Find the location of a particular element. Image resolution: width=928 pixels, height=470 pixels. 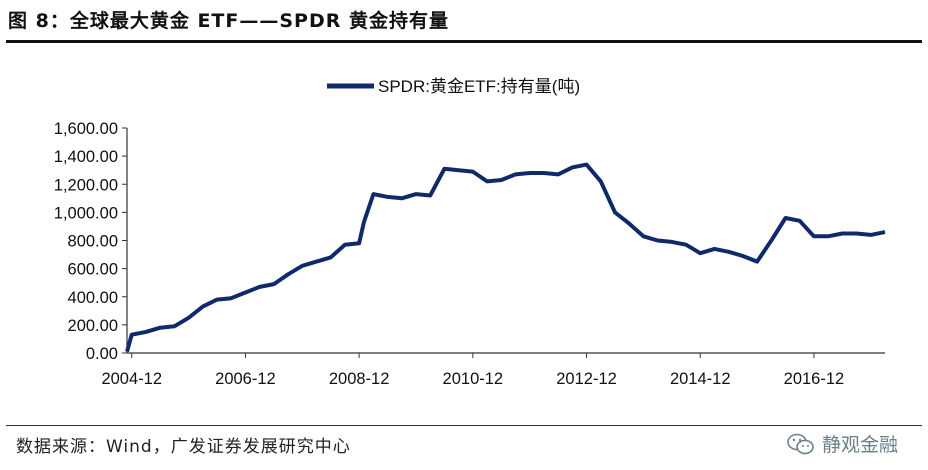

y-tick-label: 800.00 is located at coordinates (93, 242).